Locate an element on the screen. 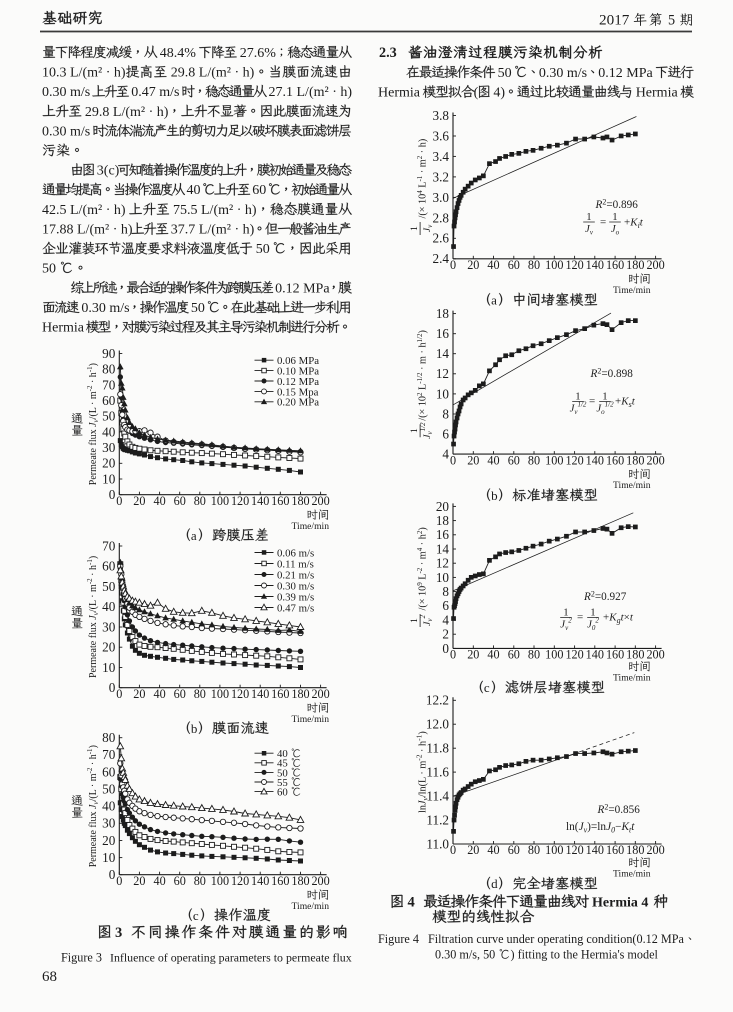 This screenshot has width=733, height=1012. svg-text: 37.7 L/(m² · h) is located at coordinates (213, 230).